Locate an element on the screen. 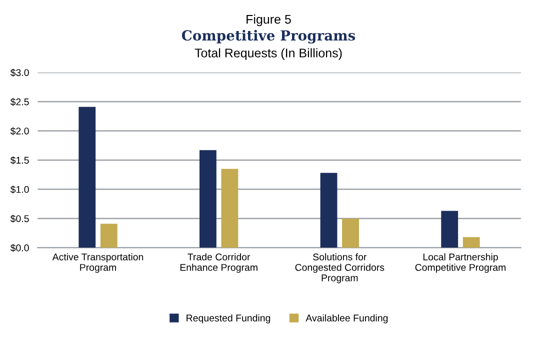 Image resolution: width=537 pixels, height=337 pixels. y-tick-label: $3.0 is located at coordinates (19, 72).